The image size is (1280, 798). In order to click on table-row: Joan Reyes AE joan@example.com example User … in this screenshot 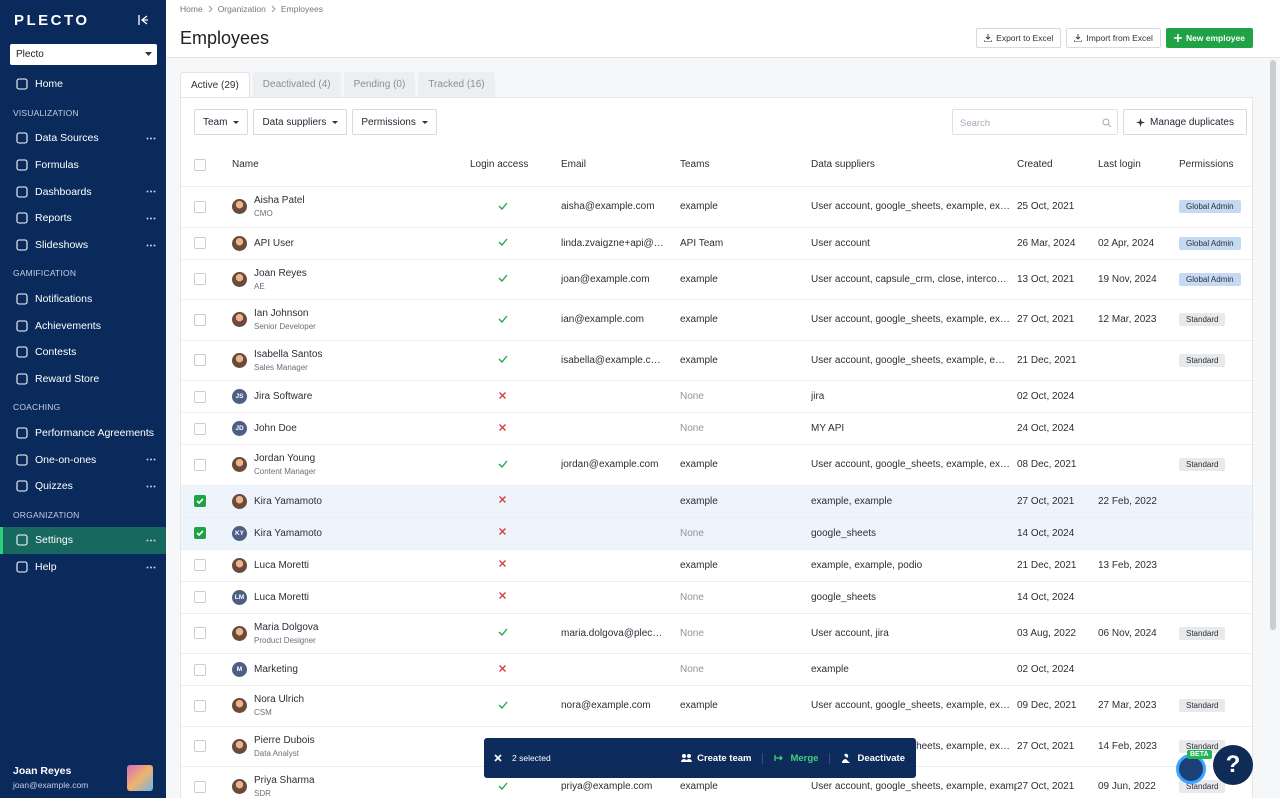, I will do `click(716, 280)`.